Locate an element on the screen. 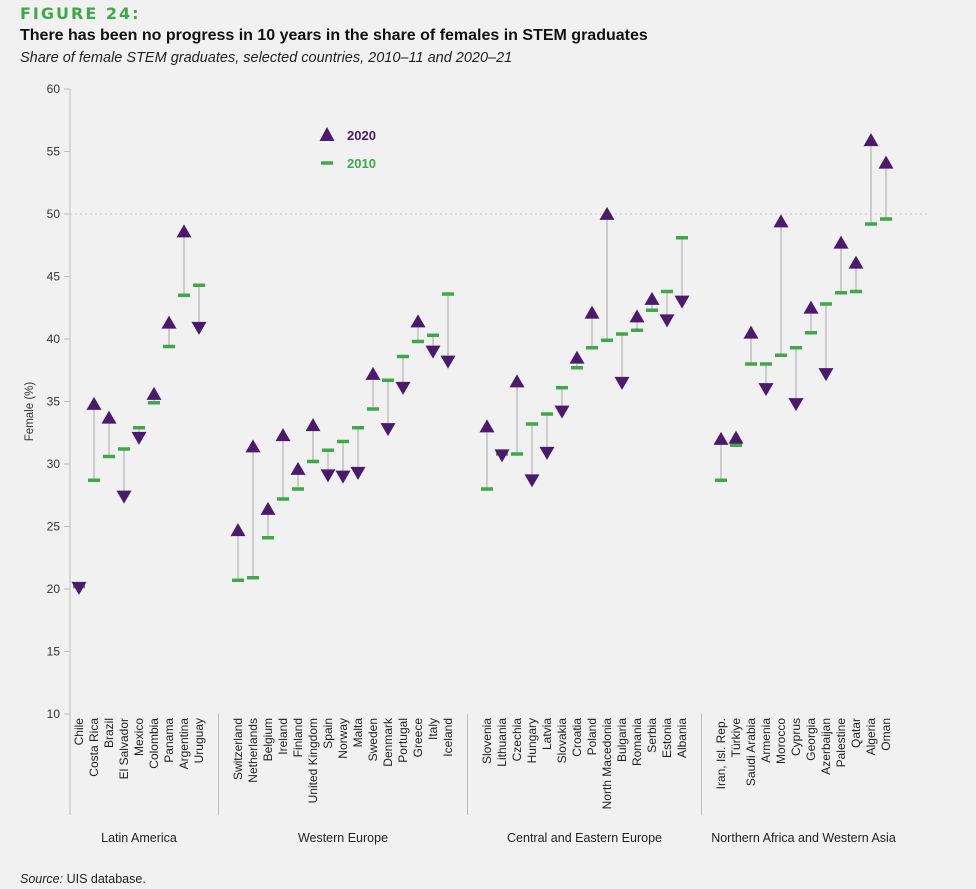 This screenshot has height=889, width=976. mark-2020-saudi-arabia is located at coordinates (751, 332).